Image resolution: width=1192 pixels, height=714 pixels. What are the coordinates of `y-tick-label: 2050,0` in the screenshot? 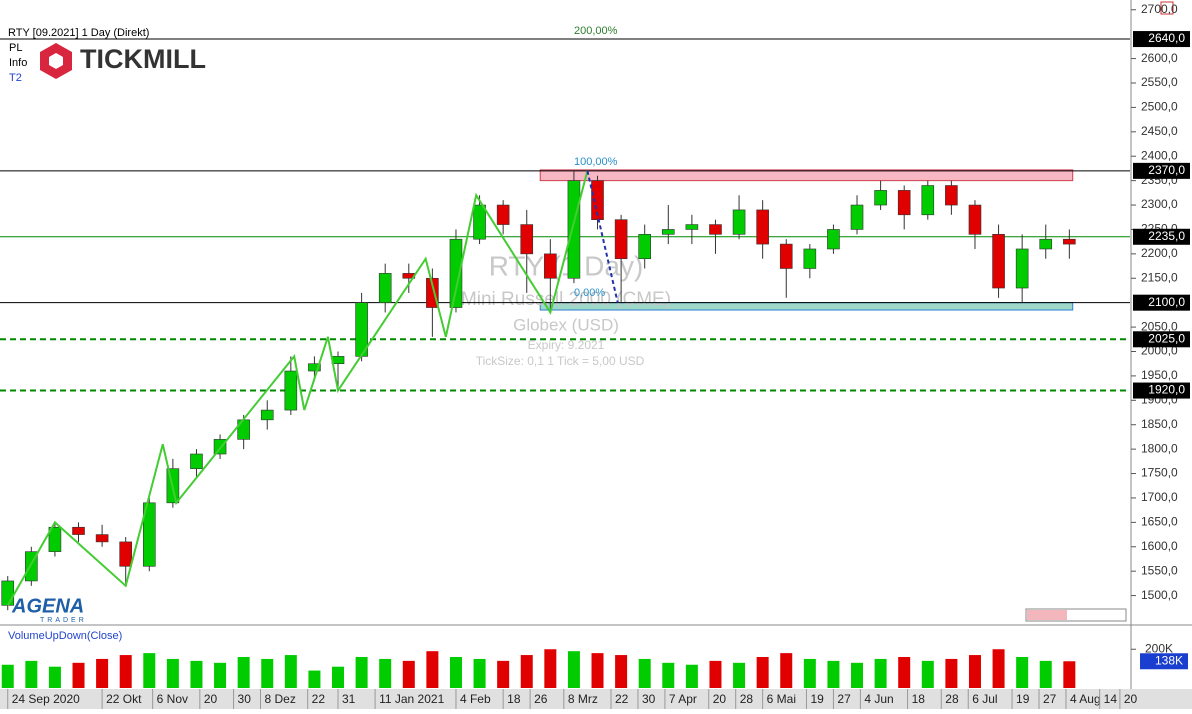 It's located at (1159, 326).